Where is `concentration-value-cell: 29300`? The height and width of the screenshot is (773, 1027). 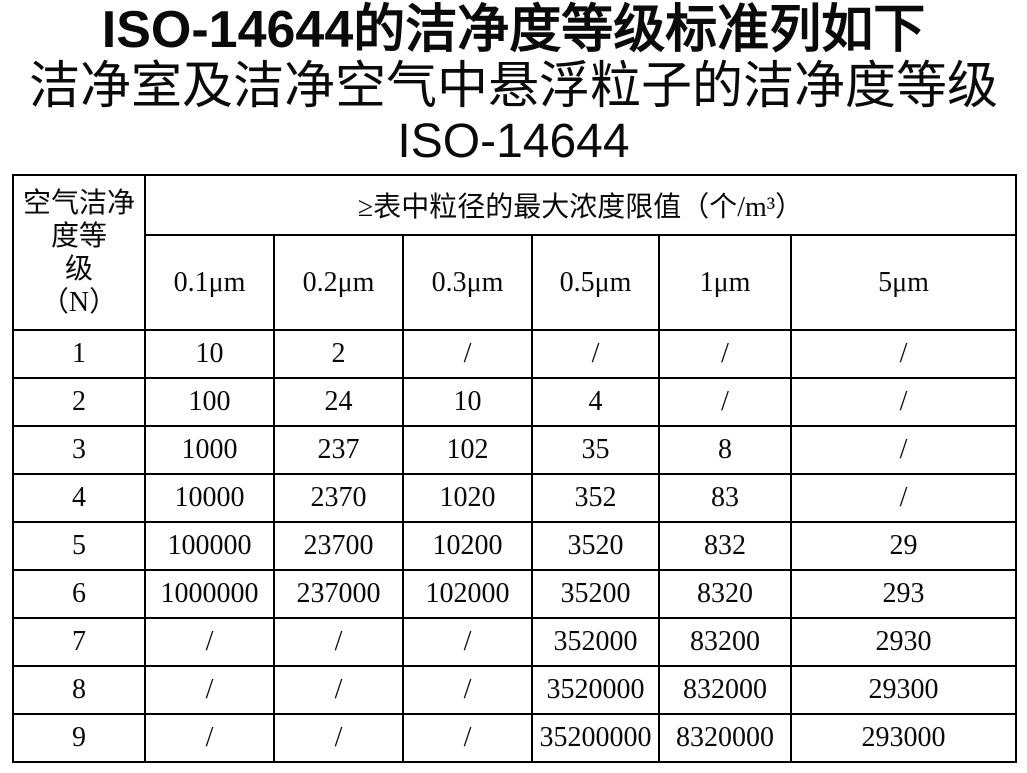
concentration-value-cell: 29300 is located at coordinates (903, 690).